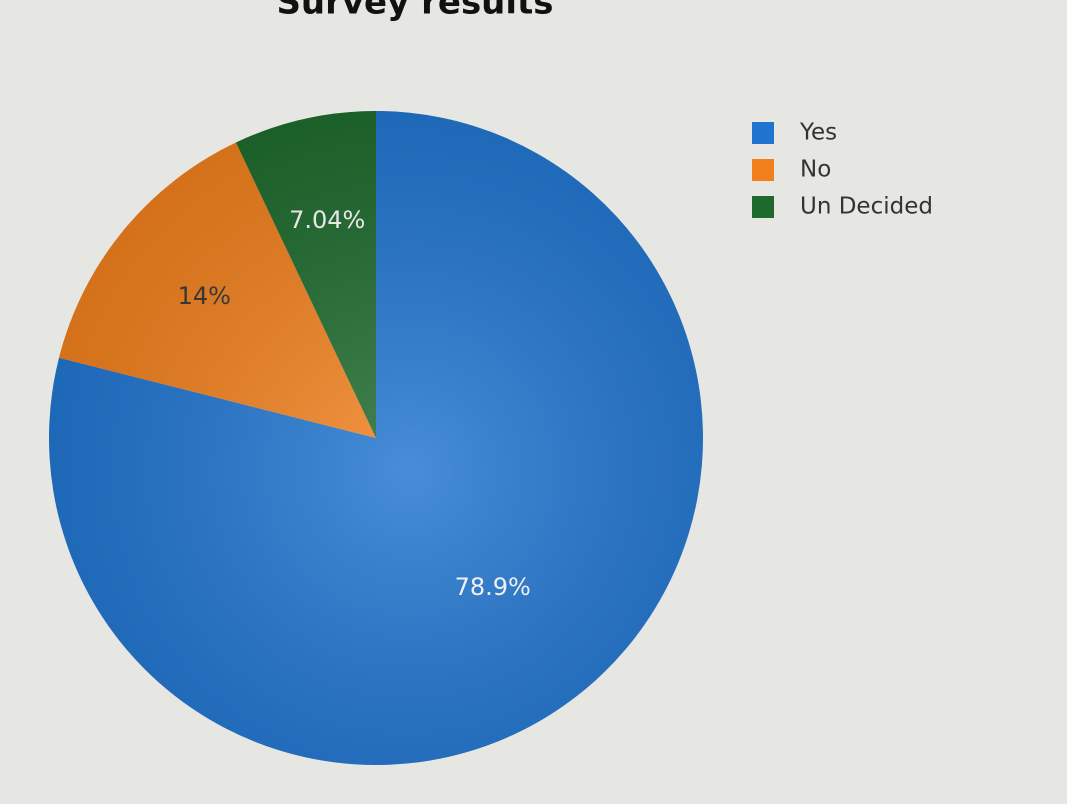 The width and height of the screenshot is (1067, 804). Describe the element at coordinates (327, 220) in the screenshot. I see `slice-label: 7.04%` at that location.